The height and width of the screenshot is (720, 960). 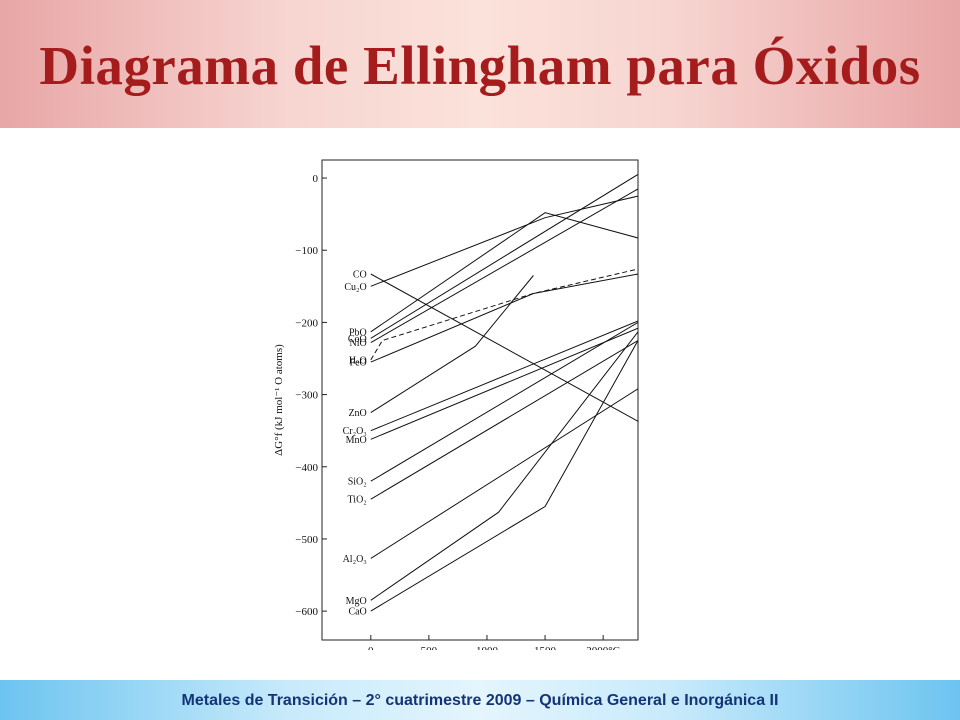 What do you see at coordinates (357, 413) in the screenshot?
I see `series-label: ZnO` at bounding box center [357, 413].